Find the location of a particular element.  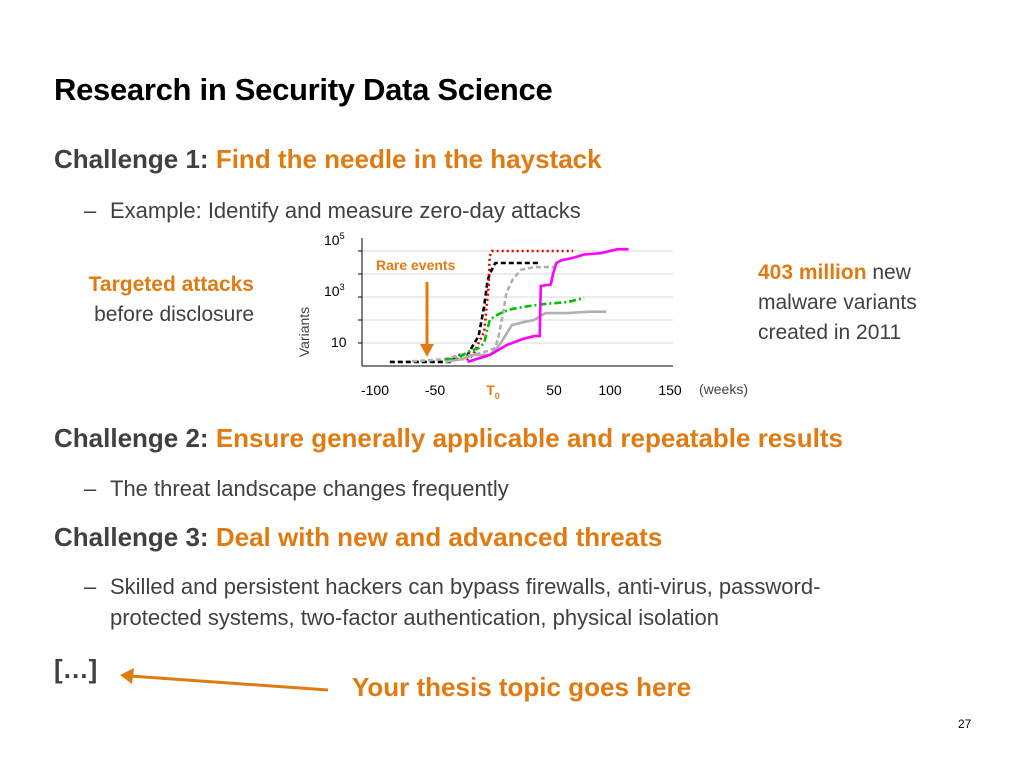

thesis-arrow-line is located at coordinates (229, 683).